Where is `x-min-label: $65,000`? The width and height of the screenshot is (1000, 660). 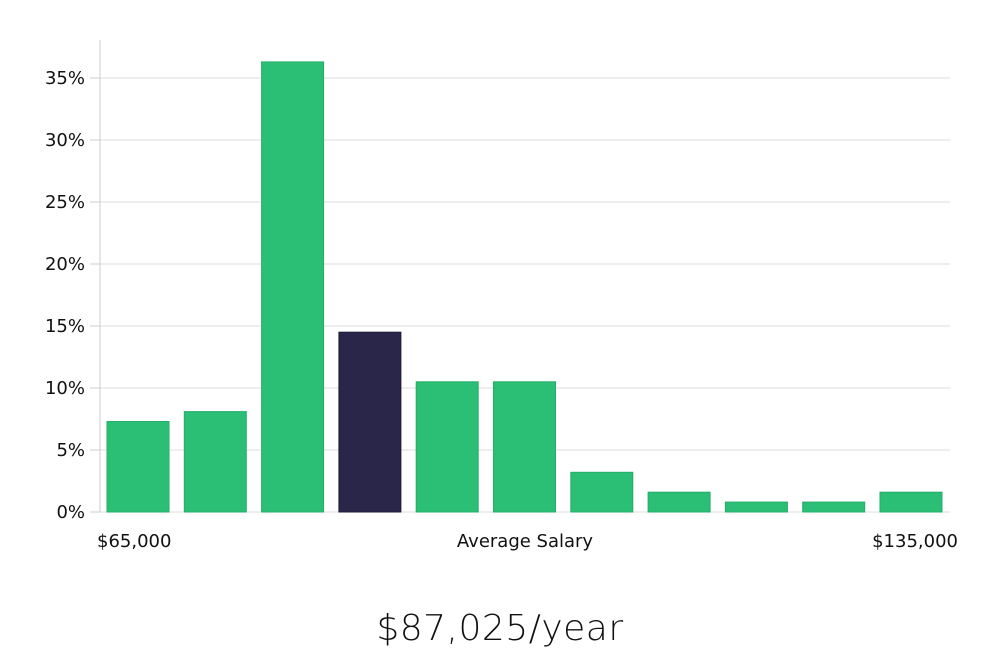
x-min-label: $65,000 is located at coordinates (134, 541).